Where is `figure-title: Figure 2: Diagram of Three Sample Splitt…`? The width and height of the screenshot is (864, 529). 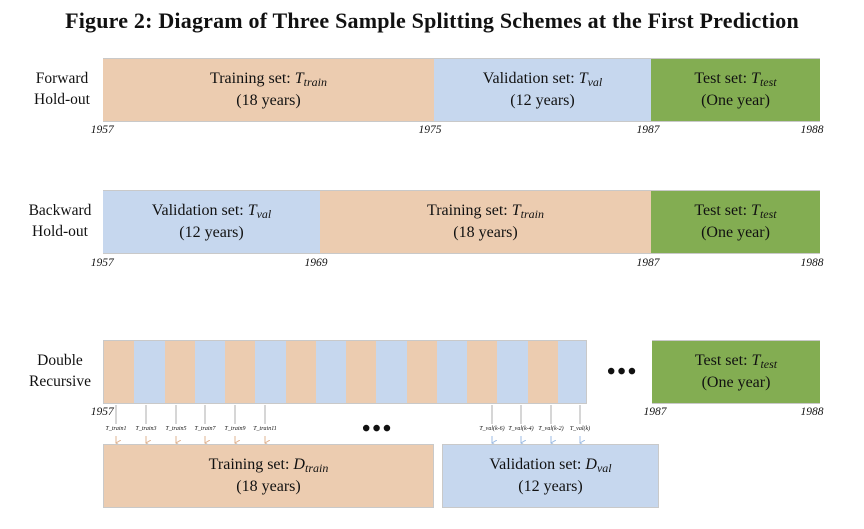
figure-title: Figure 2: Diagram of Three Sample Splitt… is located at coordinates (432, 20).